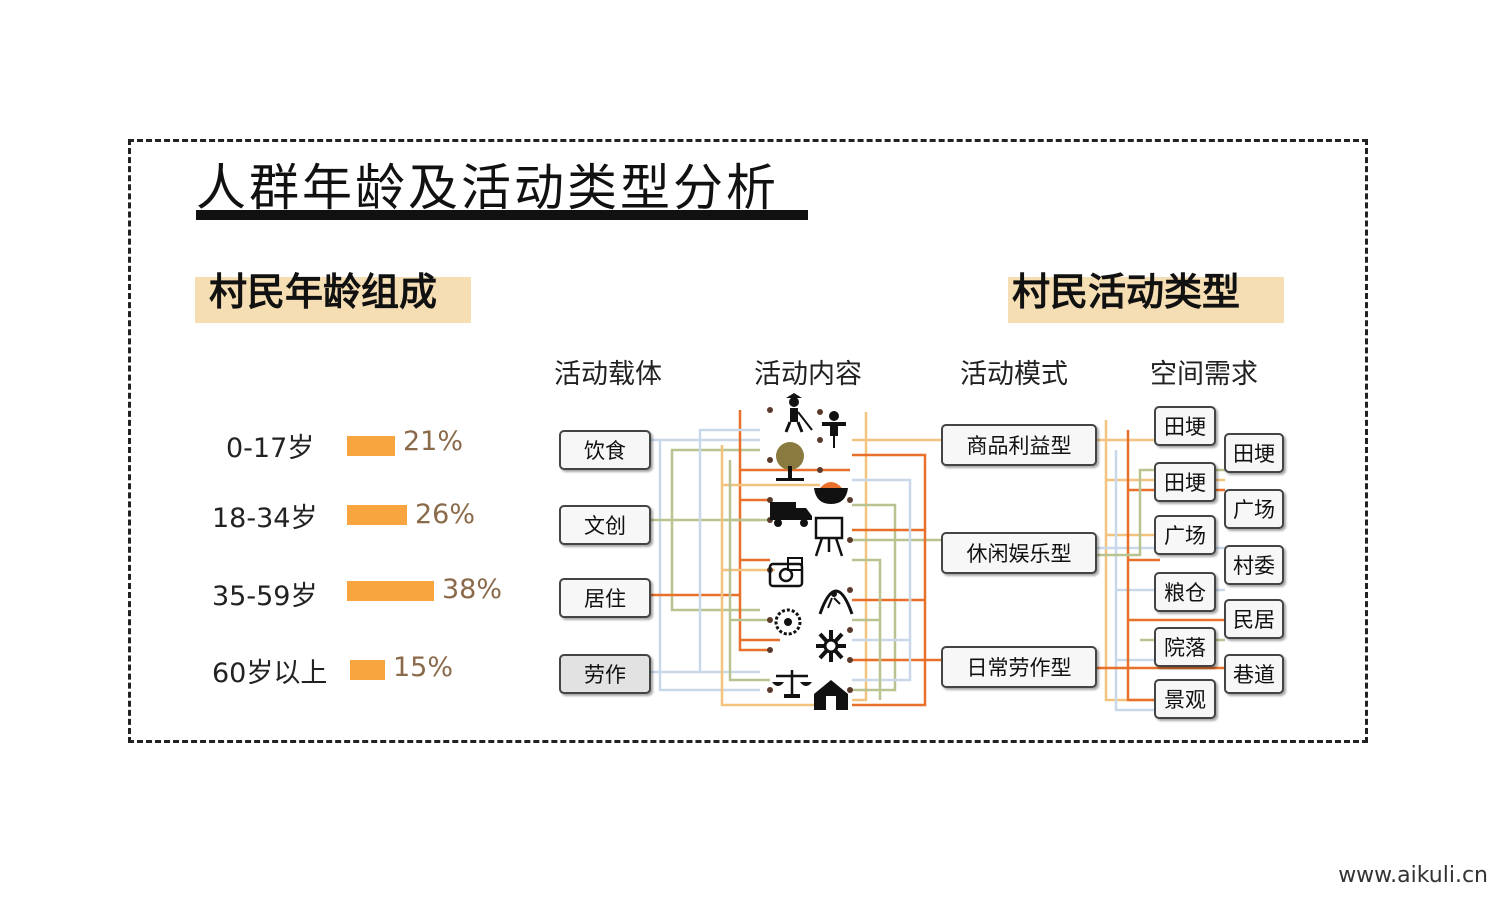 The image size is (1500, 900). I want to click on column-header-mode: 活动模式, so click(1014, 374).